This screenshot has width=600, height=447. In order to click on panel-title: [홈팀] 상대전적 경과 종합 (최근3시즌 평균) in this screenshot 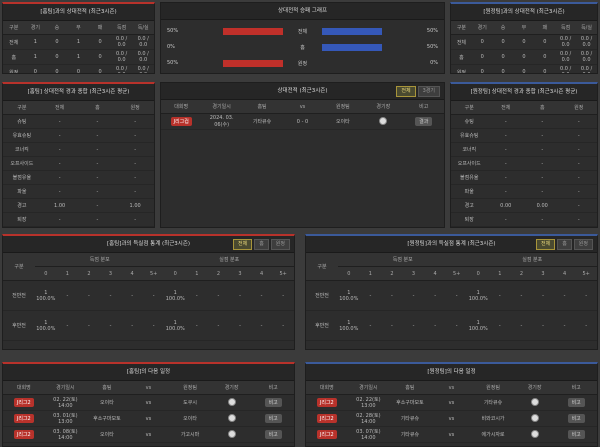, I will do `click(78, 92)`.